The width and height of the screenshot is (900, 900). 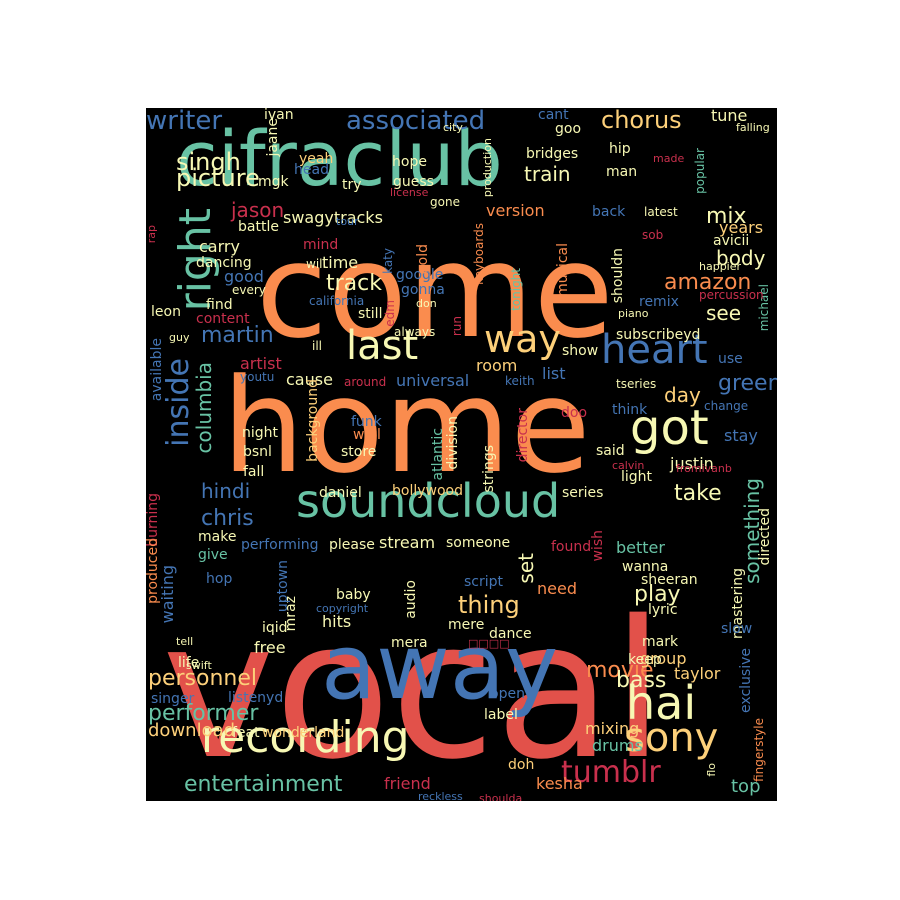 What do you see at coordinates (630, 410) in the screenshot?
I see `word-think: think` at bounding box center [630, 410].